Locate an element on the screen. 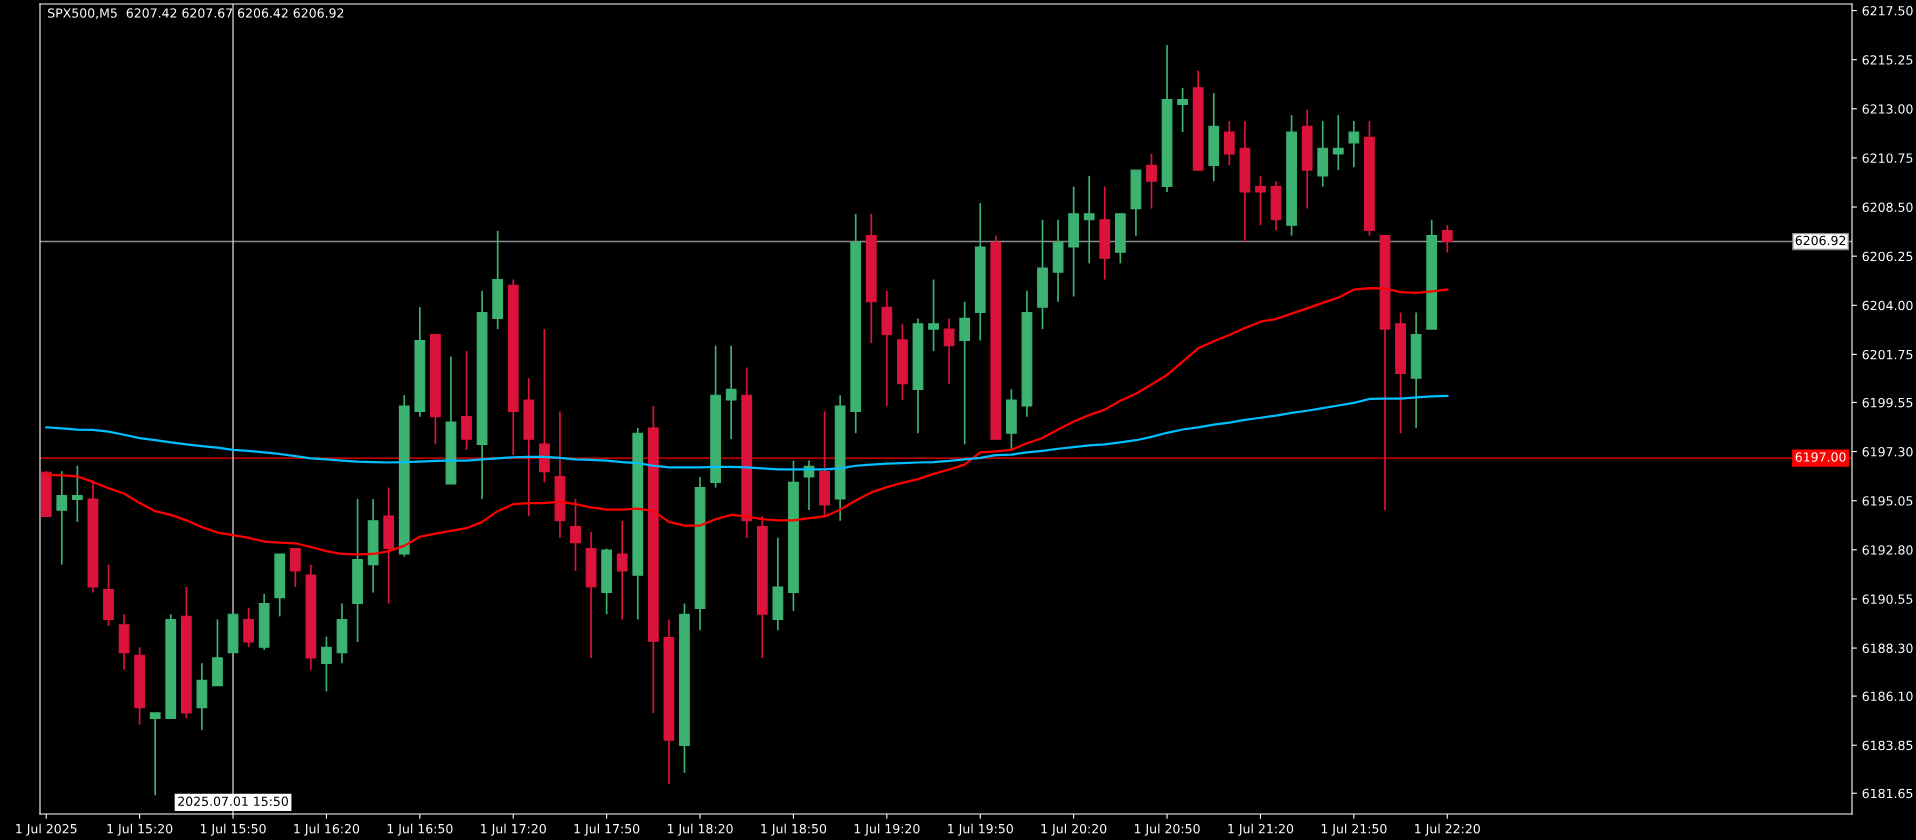 This screenshot has width=1916, height=840. x-tick-label: 1 Jul 20:50 is located at coordinates (1167, 829).